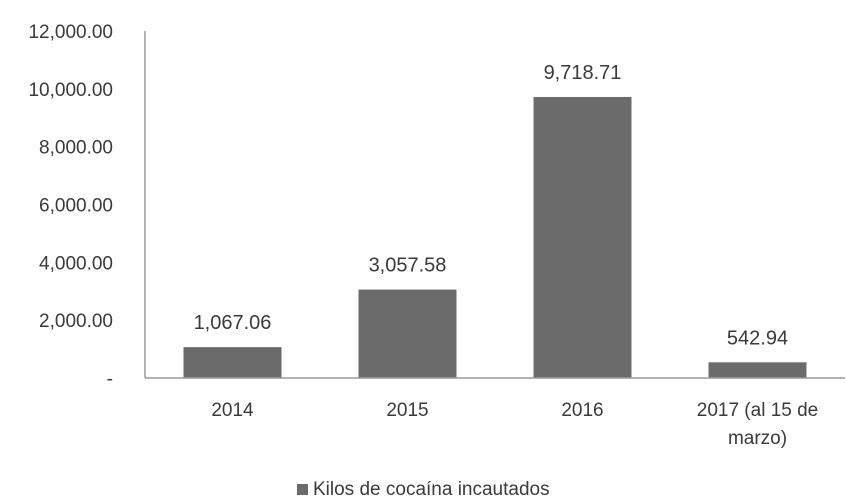  What do you see at coordinates (233, 323) in the screenshot?
I see `data-label: 1,067.06` at bounding box center [233, 323].